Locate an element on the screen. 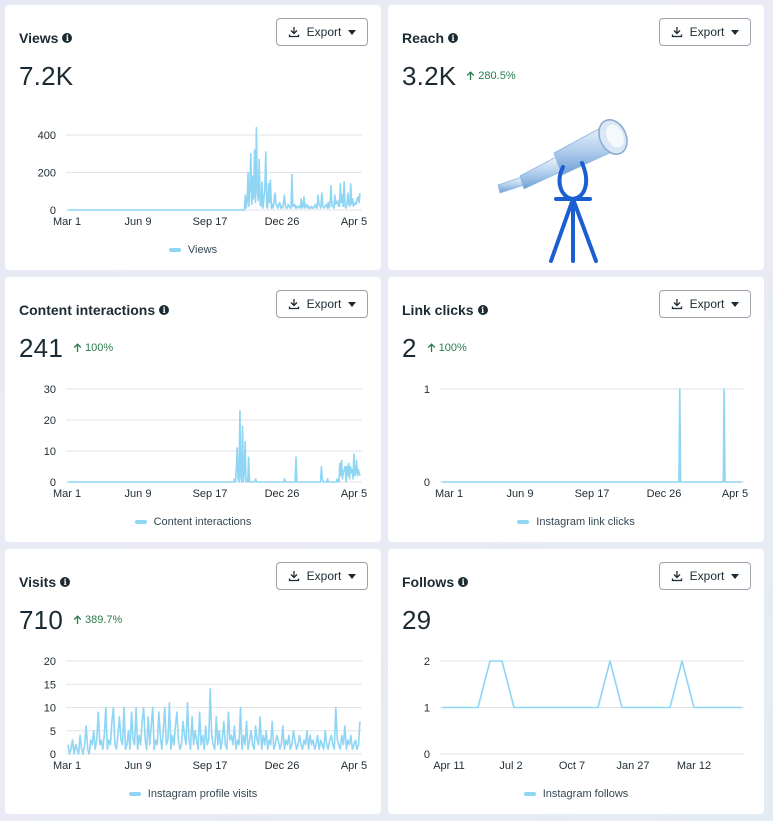  chart-legend: Instagram follows is located at coordinates (576, 794).